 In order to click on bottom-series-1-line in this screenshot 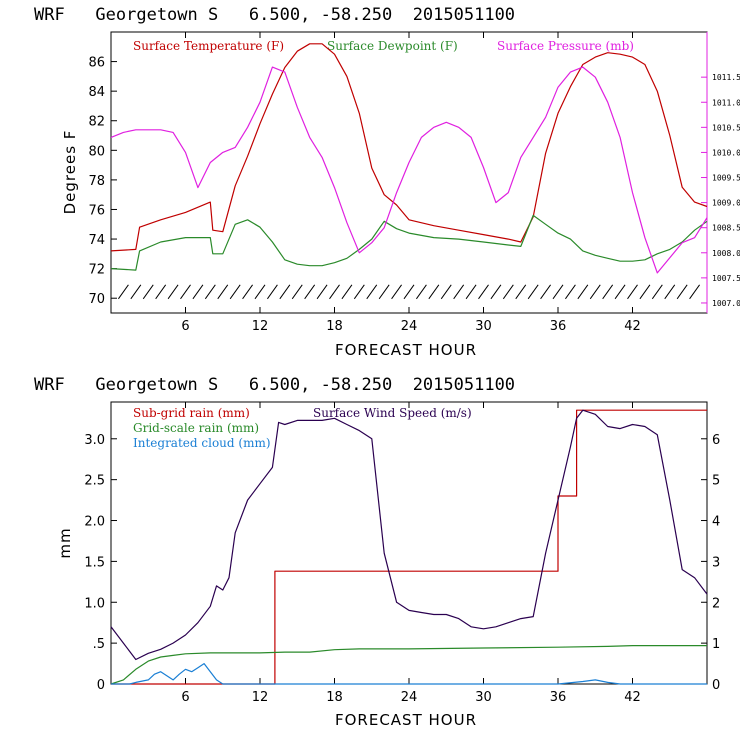, I will do `click(408, 664)`.